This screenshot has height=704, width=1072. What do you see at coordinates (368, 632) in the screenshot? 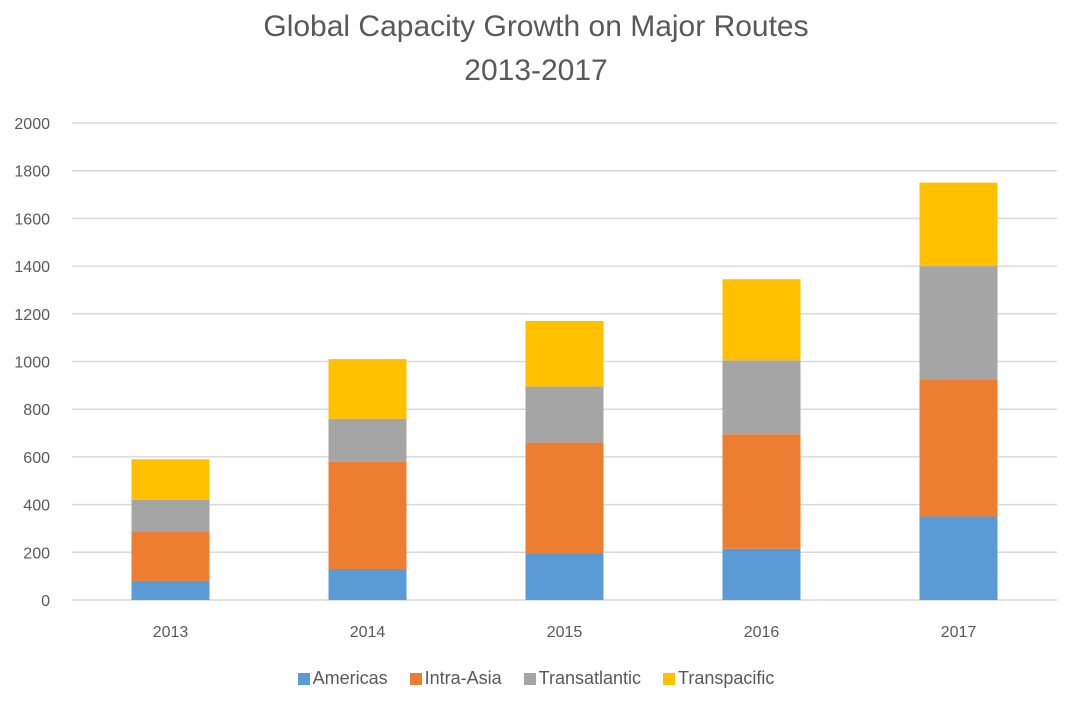
I see `x-tick-label: 2014` at bounding box center [368, 632].